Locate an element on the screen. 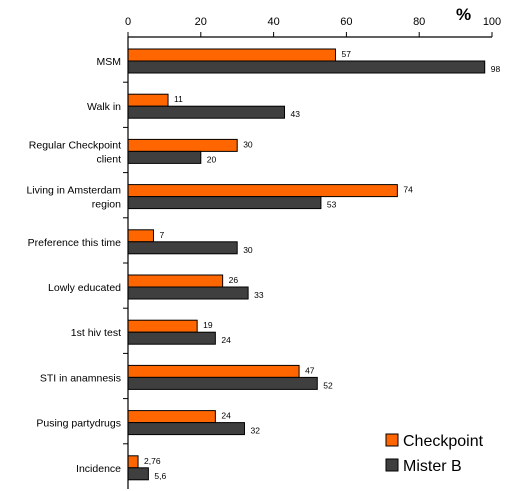 Image resolution: width=513 pixels, height=491 pixels. category-label: Walk in is located at coordinates (104, 107).